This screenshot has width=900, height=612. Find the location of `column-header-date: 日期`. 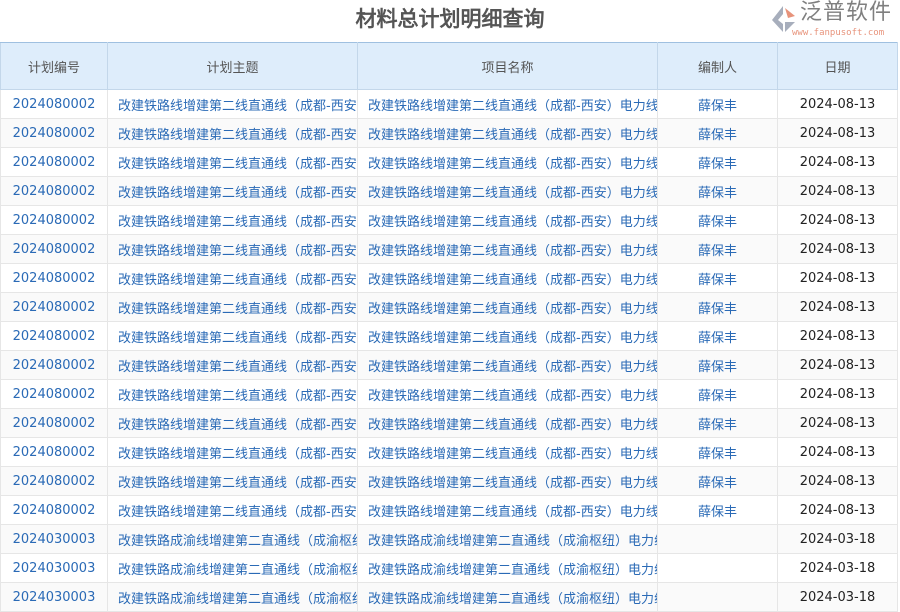

column-header-date: 日期 is located at coordinates (837, 66).